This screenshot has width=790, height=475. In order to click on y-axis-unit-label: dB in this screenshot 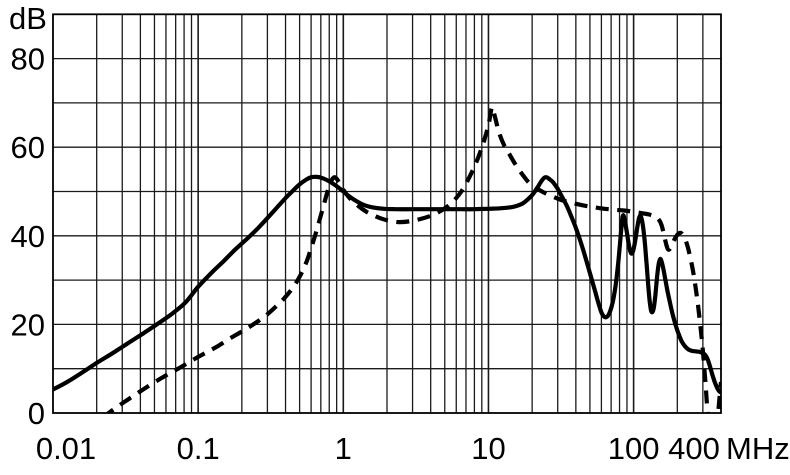, I will do `click(28, 18)`.